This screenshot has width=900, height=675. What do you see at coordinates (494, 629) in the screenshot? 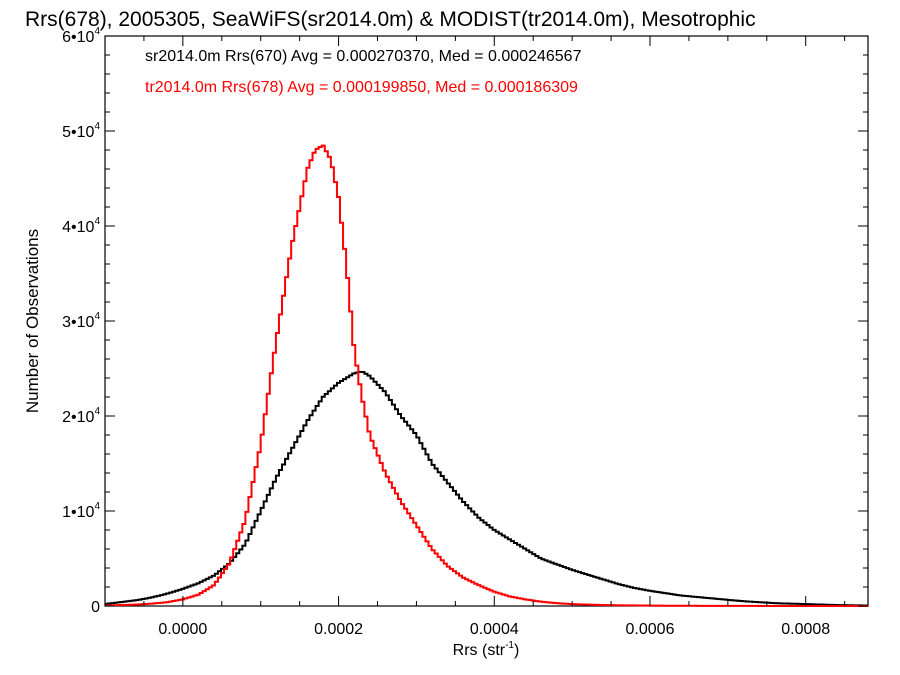
I see `x-tick-label-2: 0.0004` at bounding box center [494, 629].